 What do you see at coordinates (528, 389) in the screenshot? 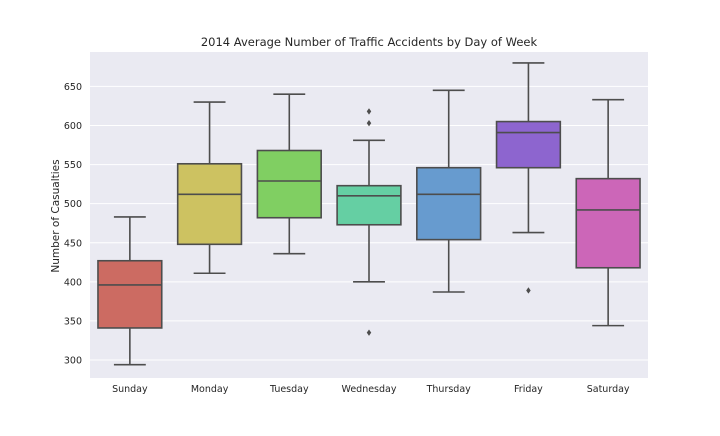
I see `x-tick-label: Friday` at bounding box center [528, 389].